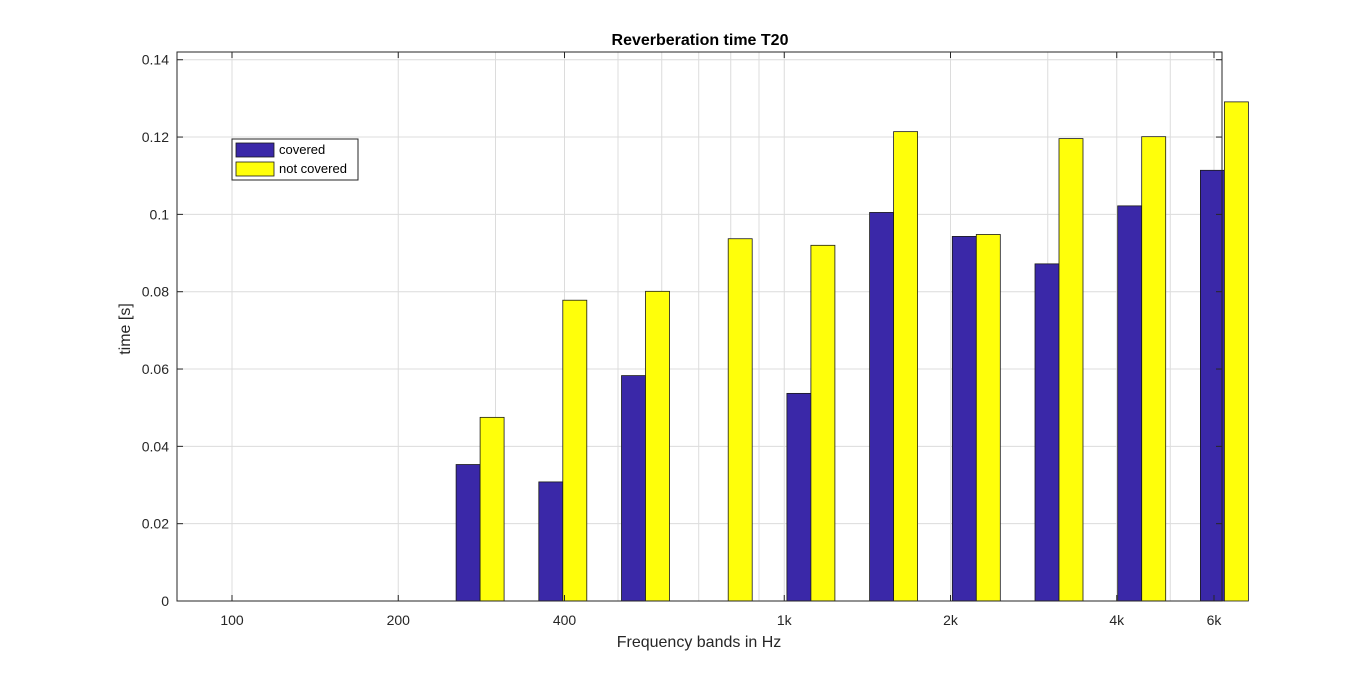  What do you see at coordinates (165, 601) in the screenshot?
I see `y-tick-label: 0` at bounding box center [165, 601].